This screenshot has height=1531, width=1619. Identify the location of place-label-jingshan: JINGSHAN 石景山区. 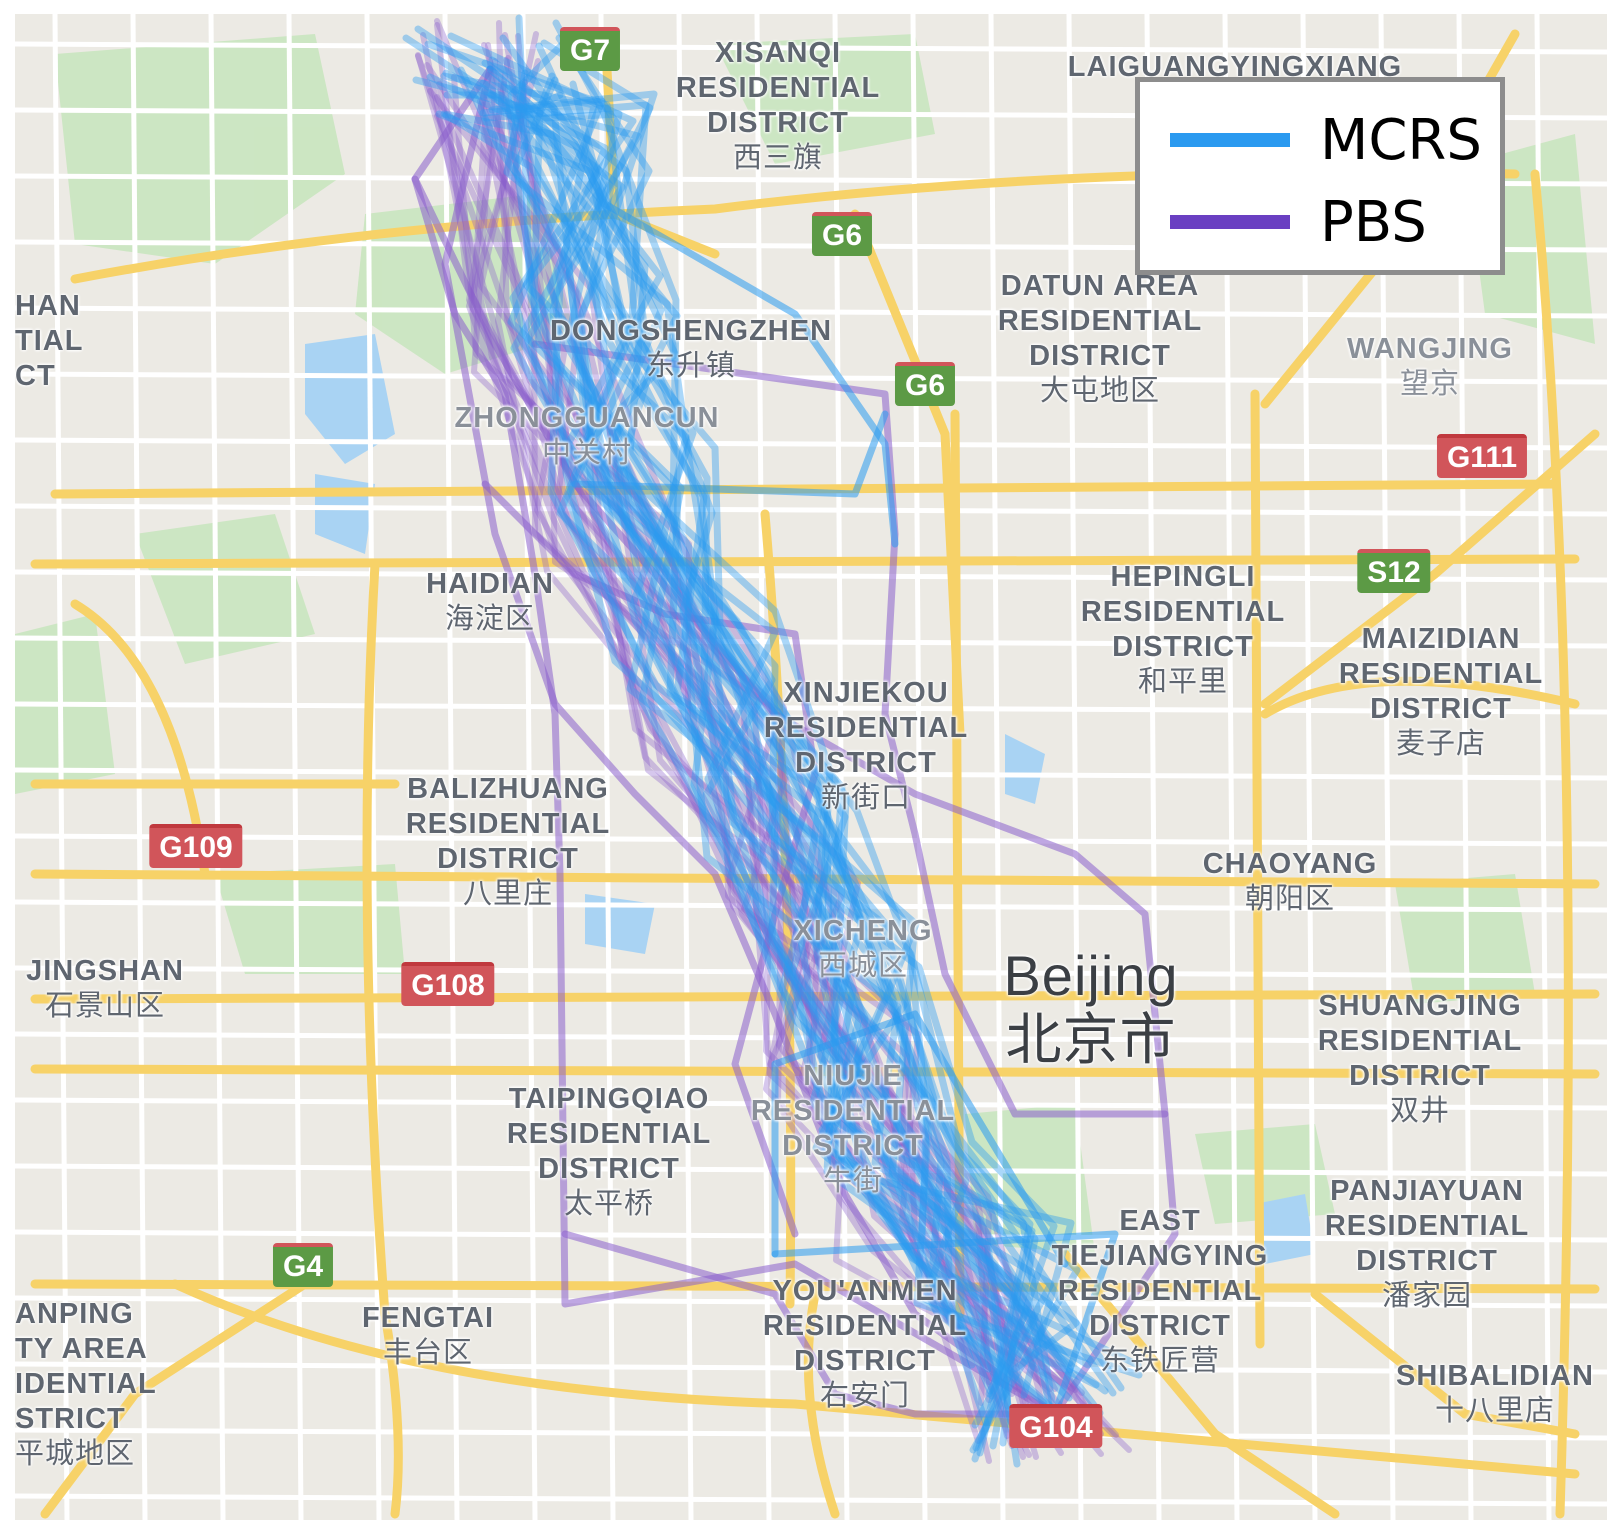
(105, 988).